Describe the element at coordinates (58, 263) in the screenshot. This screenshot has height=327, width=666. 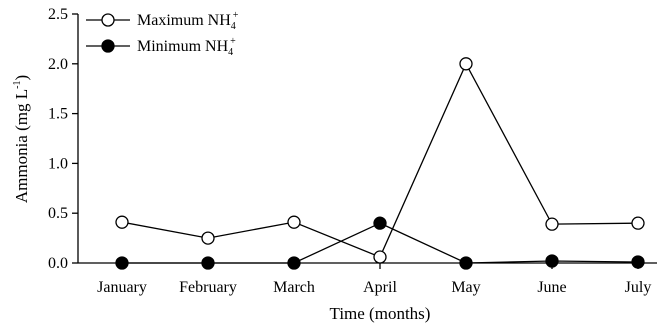
I see `y-tick-label: 0.0` at that location.